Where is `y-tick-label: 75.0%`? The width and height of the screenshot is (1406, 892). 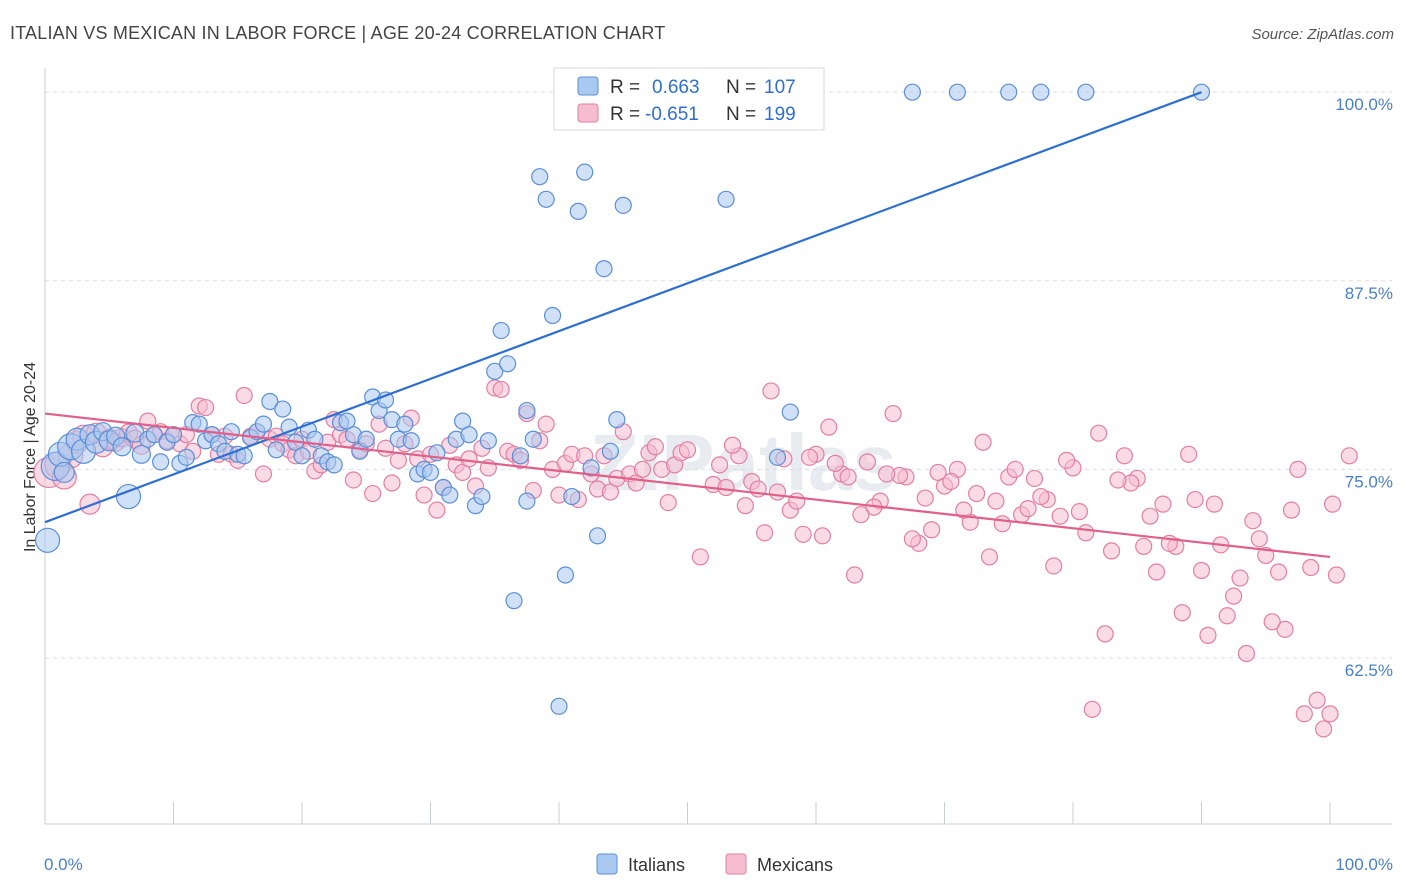
y-tick-label: 75.0% is located at coordinates (1369, 481).